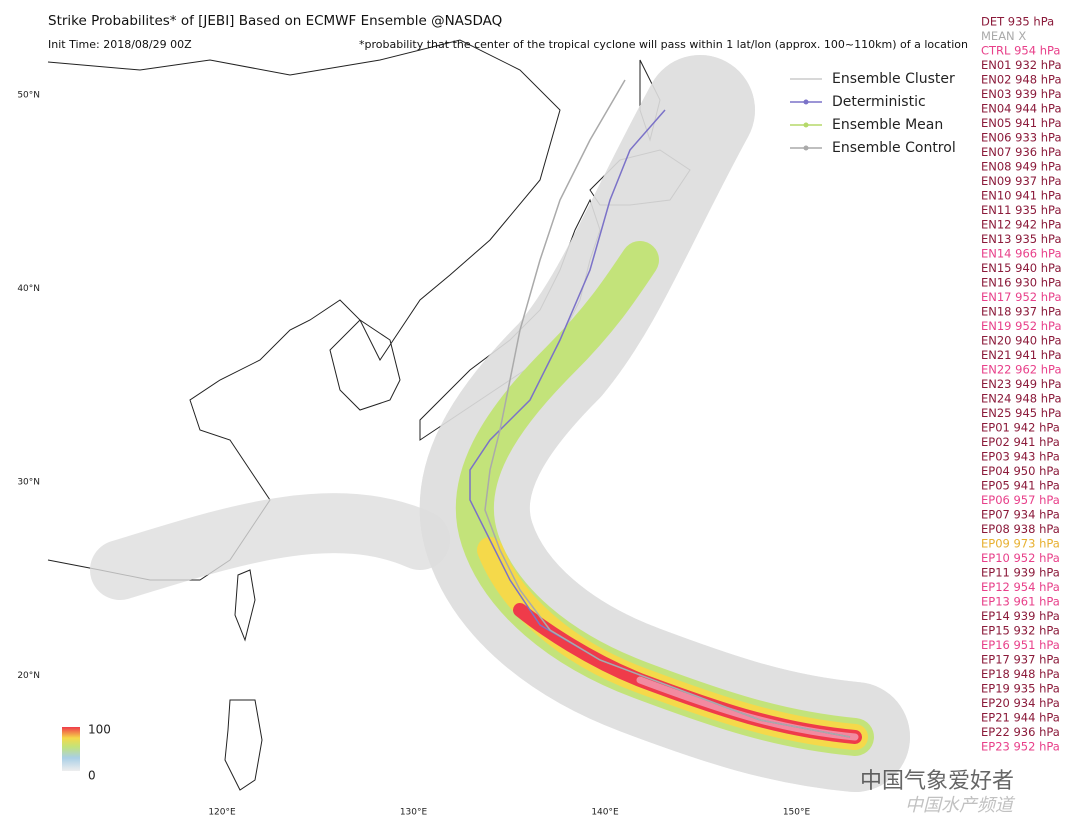 This screenshot has height=831, width=1080. What do you see at coordinates (1020, 471) in the screenshot?
I see `member-entry: EP04 950 hPa` at bounding box center [1020, 471].